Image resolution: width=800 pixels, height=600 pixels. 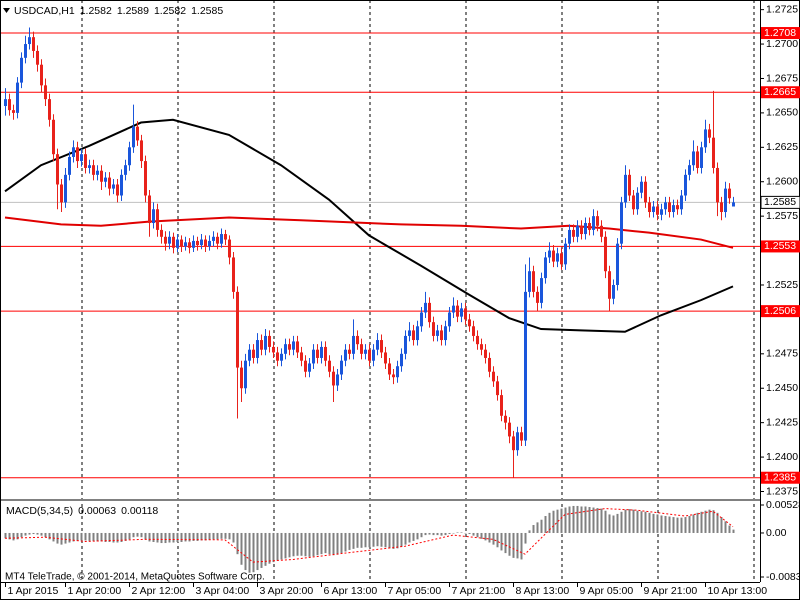 I want to click on menu-arrow, so click(x=6, y=10).